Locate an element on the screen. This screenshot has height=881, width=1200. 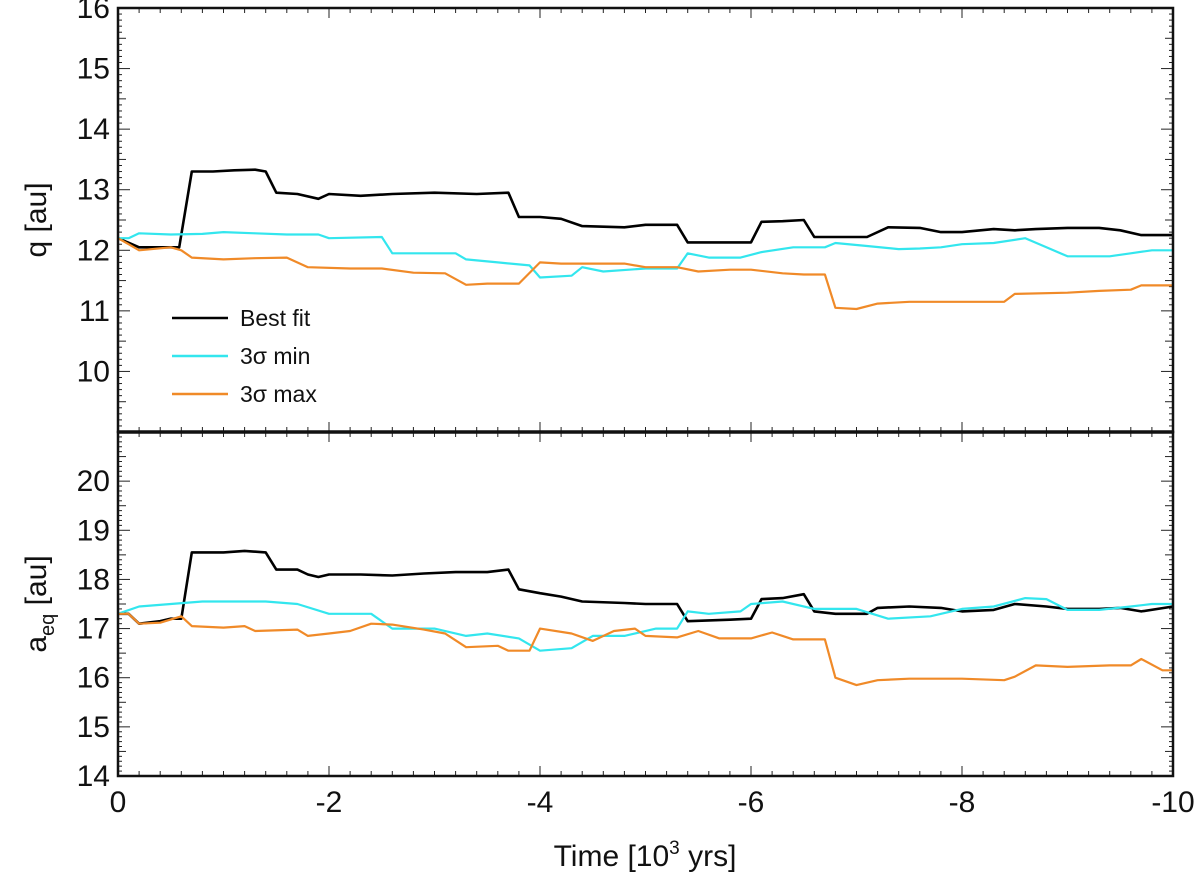
legend: Best fit 3σ min 3σ max is located at coordinates (244, 356).